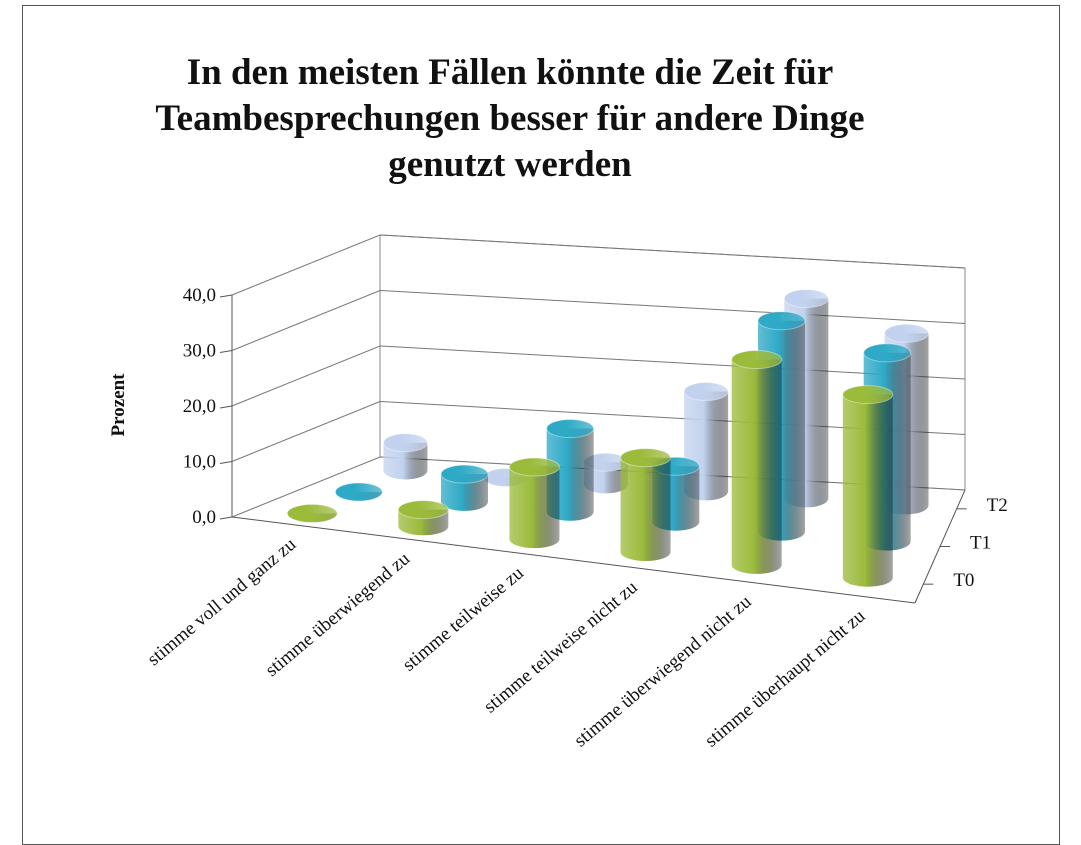 The width and height of the screenshot is (1081, 845). What do you see at coordinates (199, 295) in the screenshot?
I see `y-tick-label: 40,0` at bounding box center [199, 295].